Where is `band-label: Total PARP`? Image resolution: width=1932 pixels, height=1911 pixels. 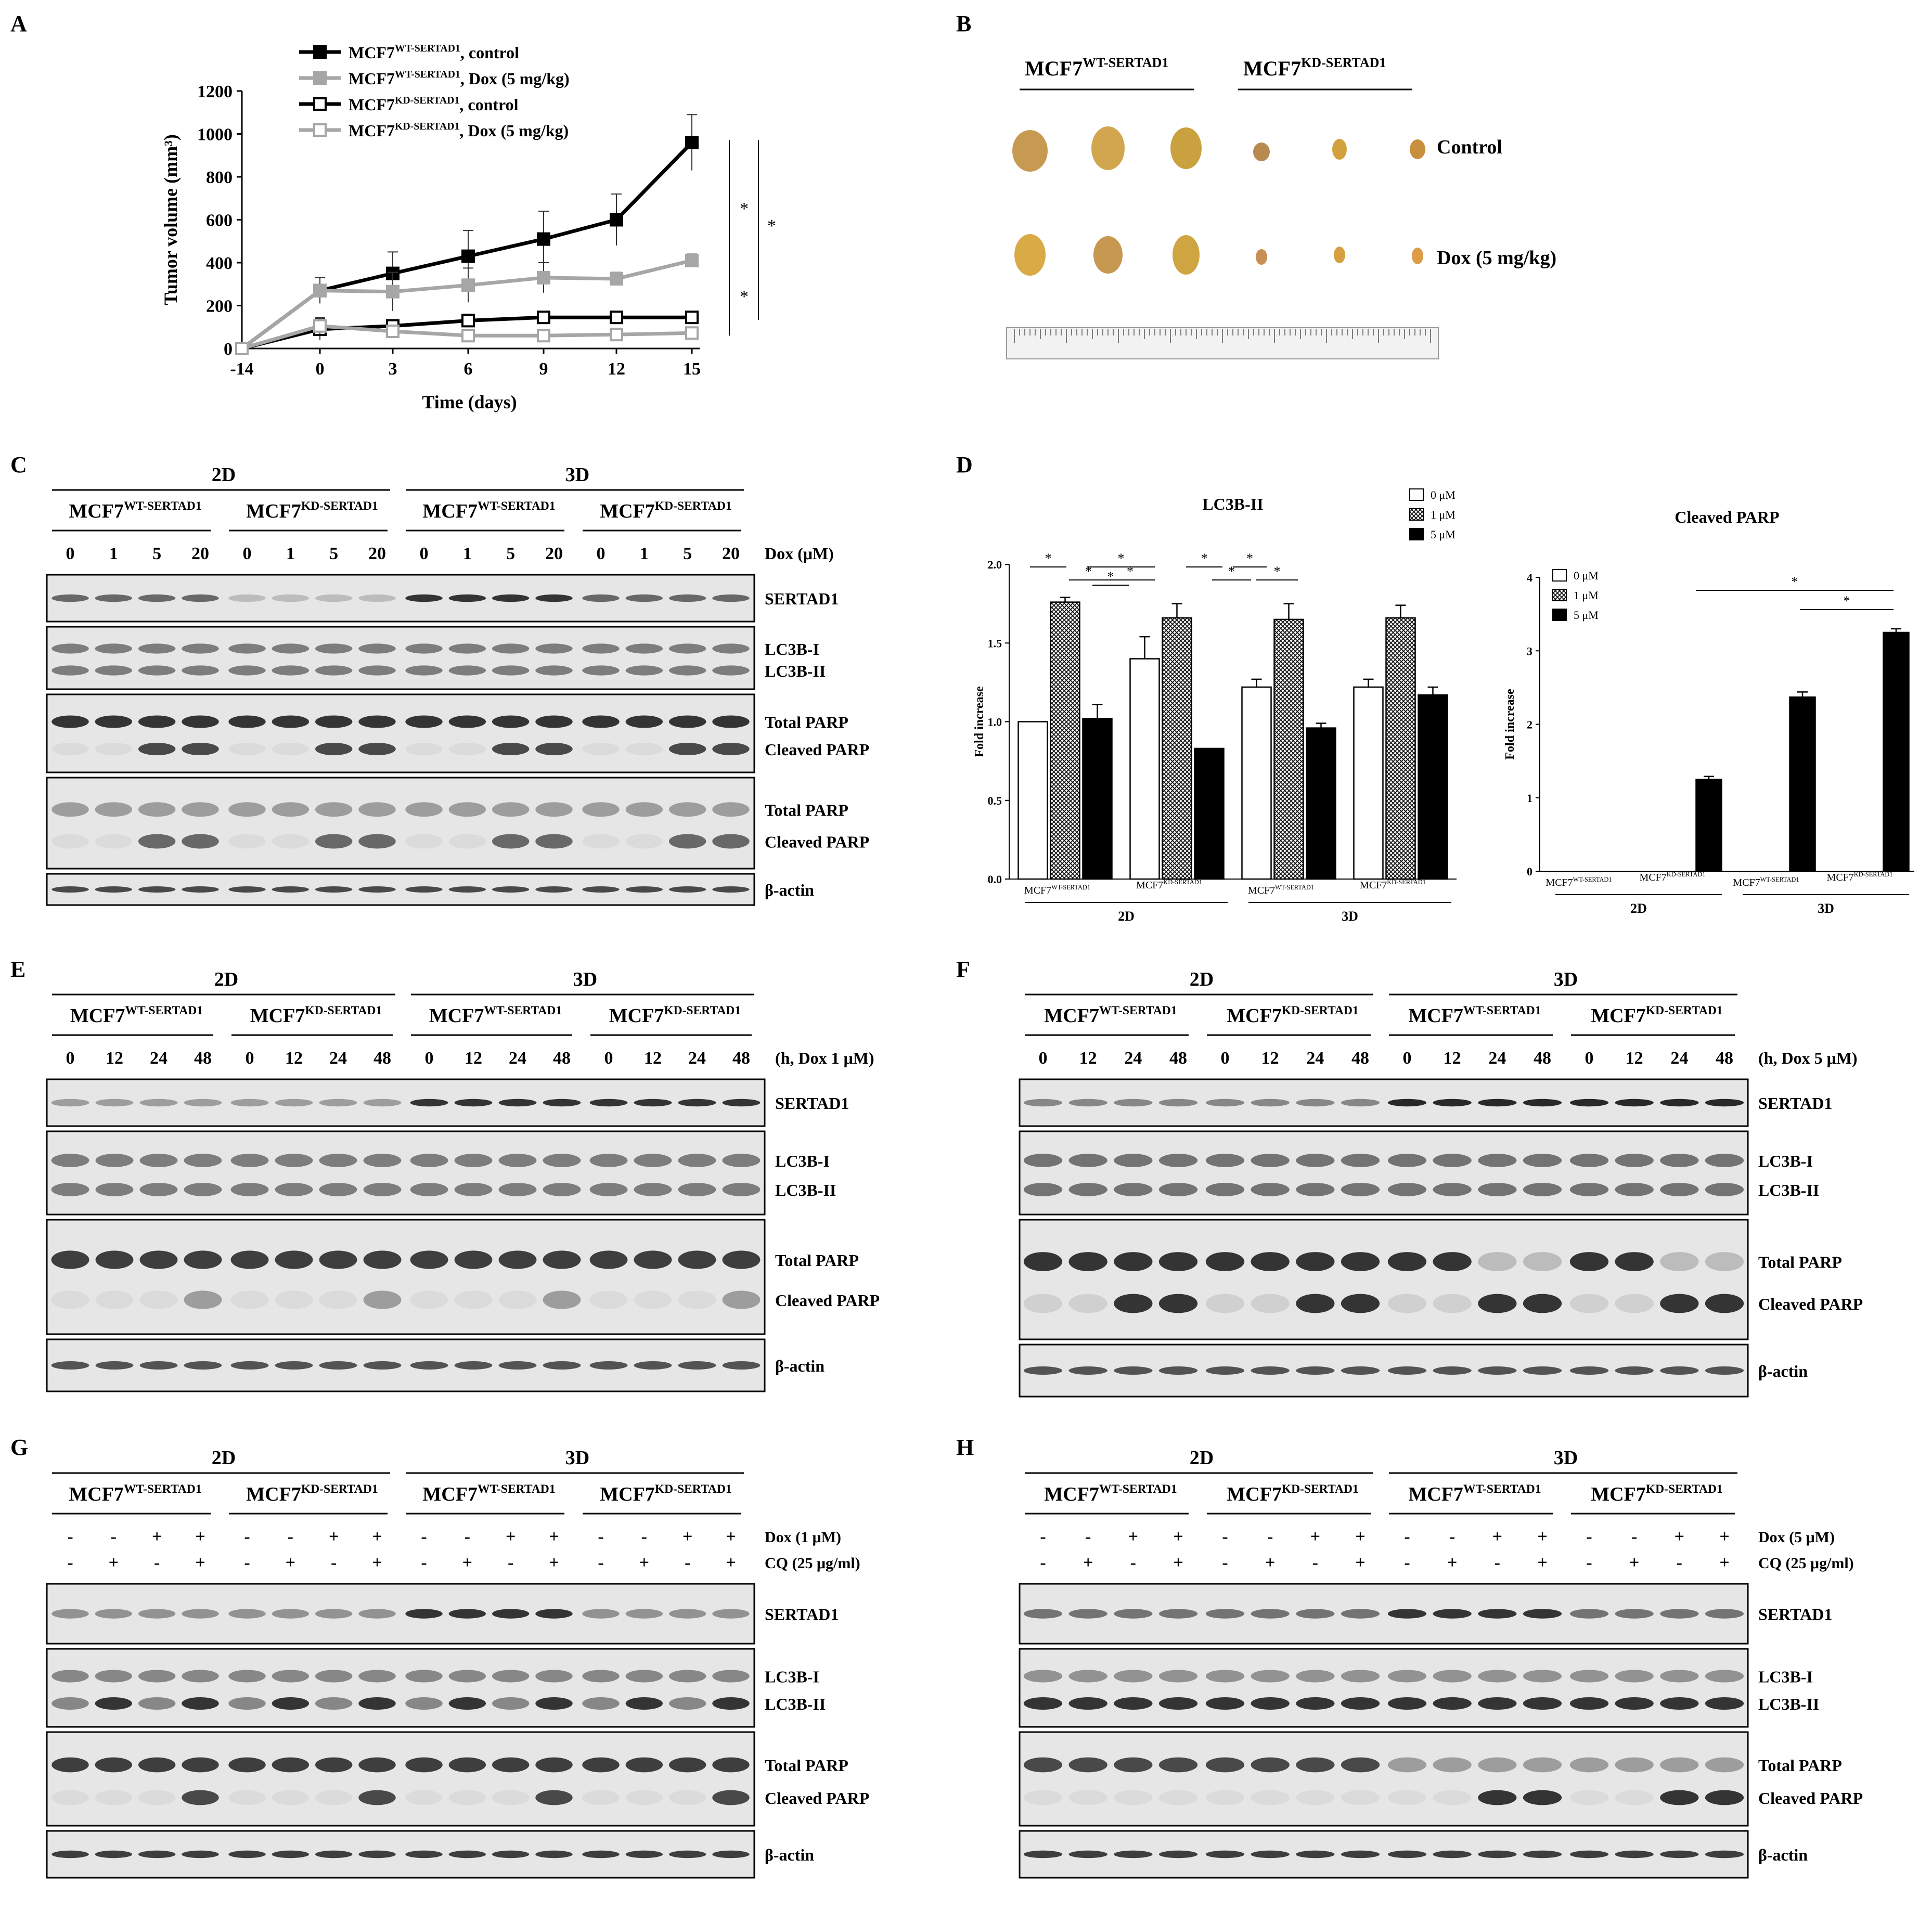 band-label: Total PARP is located at coordinates (806, 1765).